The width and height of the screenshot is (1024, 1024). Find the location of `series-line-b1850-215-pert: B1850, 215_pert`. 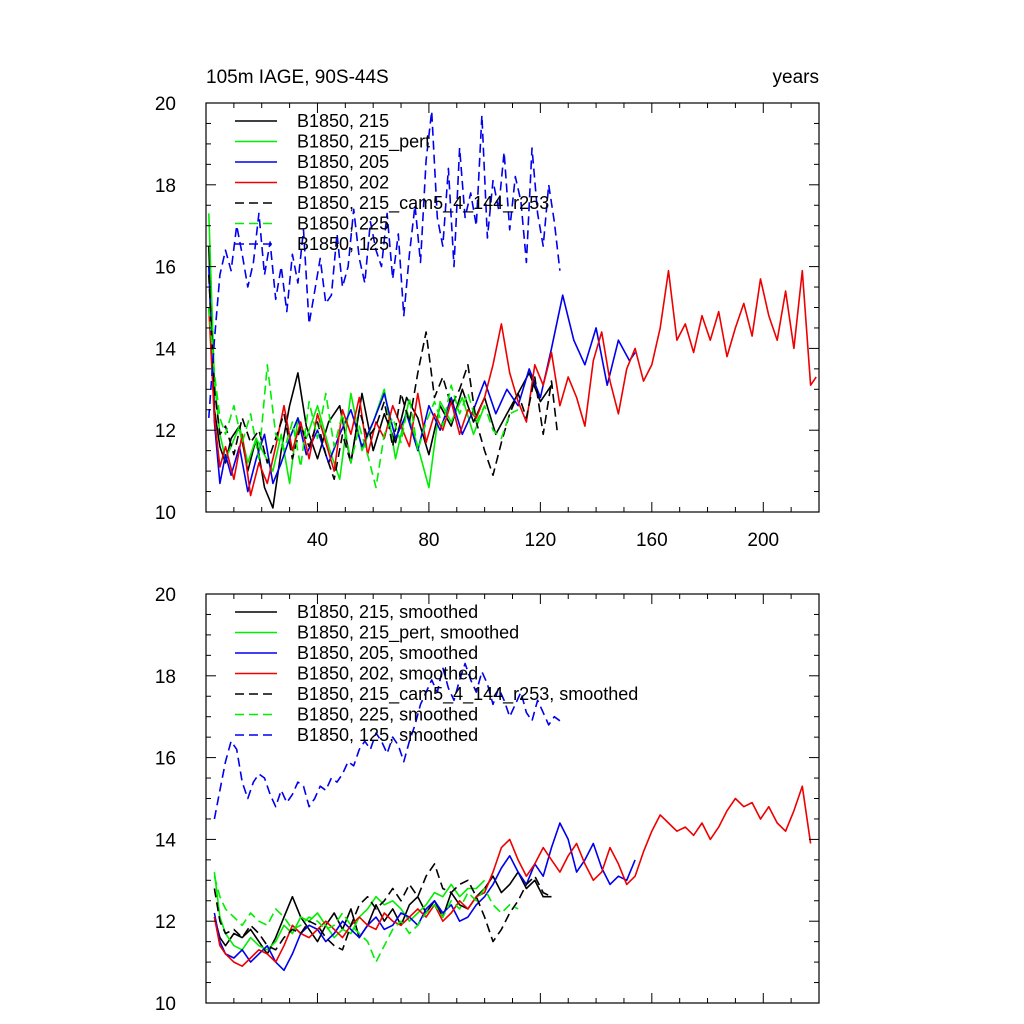

series-line-b1850-215-pert: B1850, 215_pert is located at coordinates (347, 351).